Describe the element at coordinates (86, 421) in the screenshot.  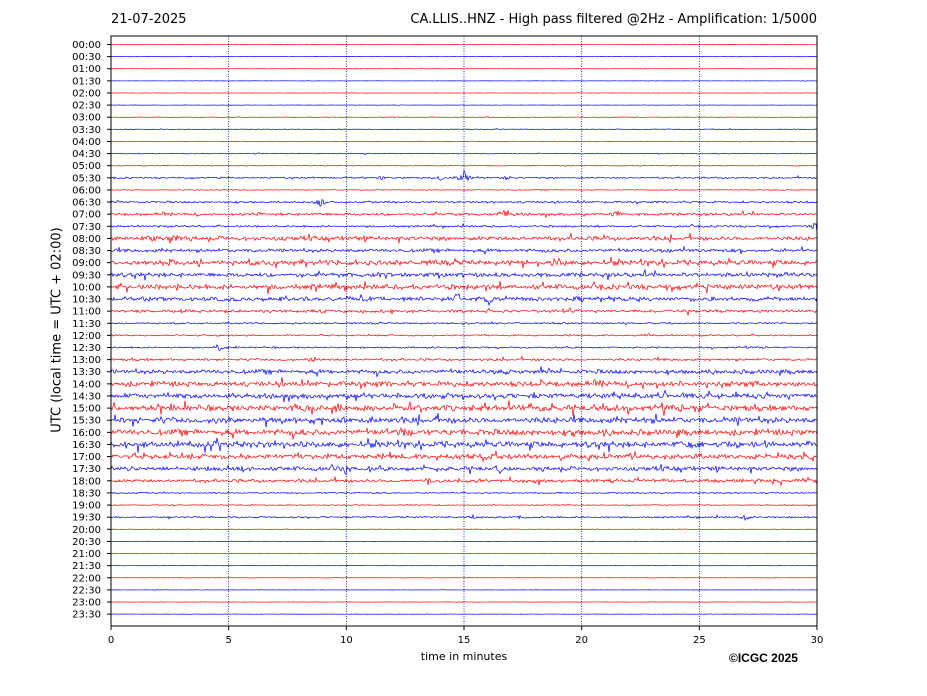
I see `y-tick-label: 15:30` at that location.